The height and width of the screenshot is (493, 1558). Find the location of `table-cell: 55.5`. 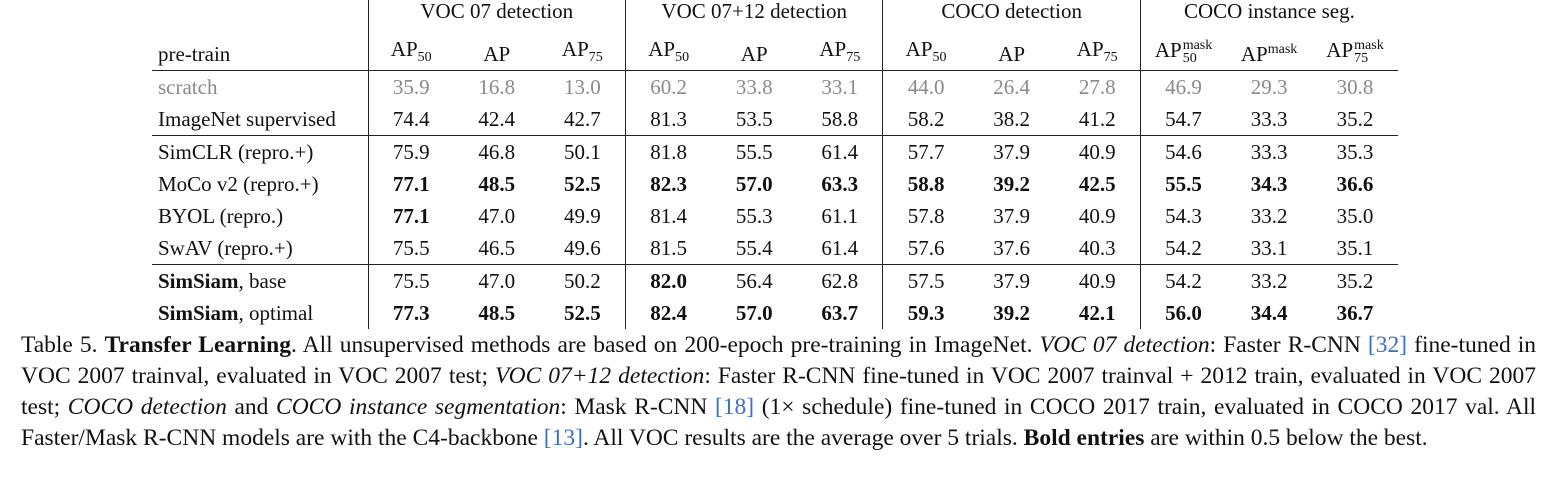

table-cell: 55.5 is located at coordinates (1183, 183).